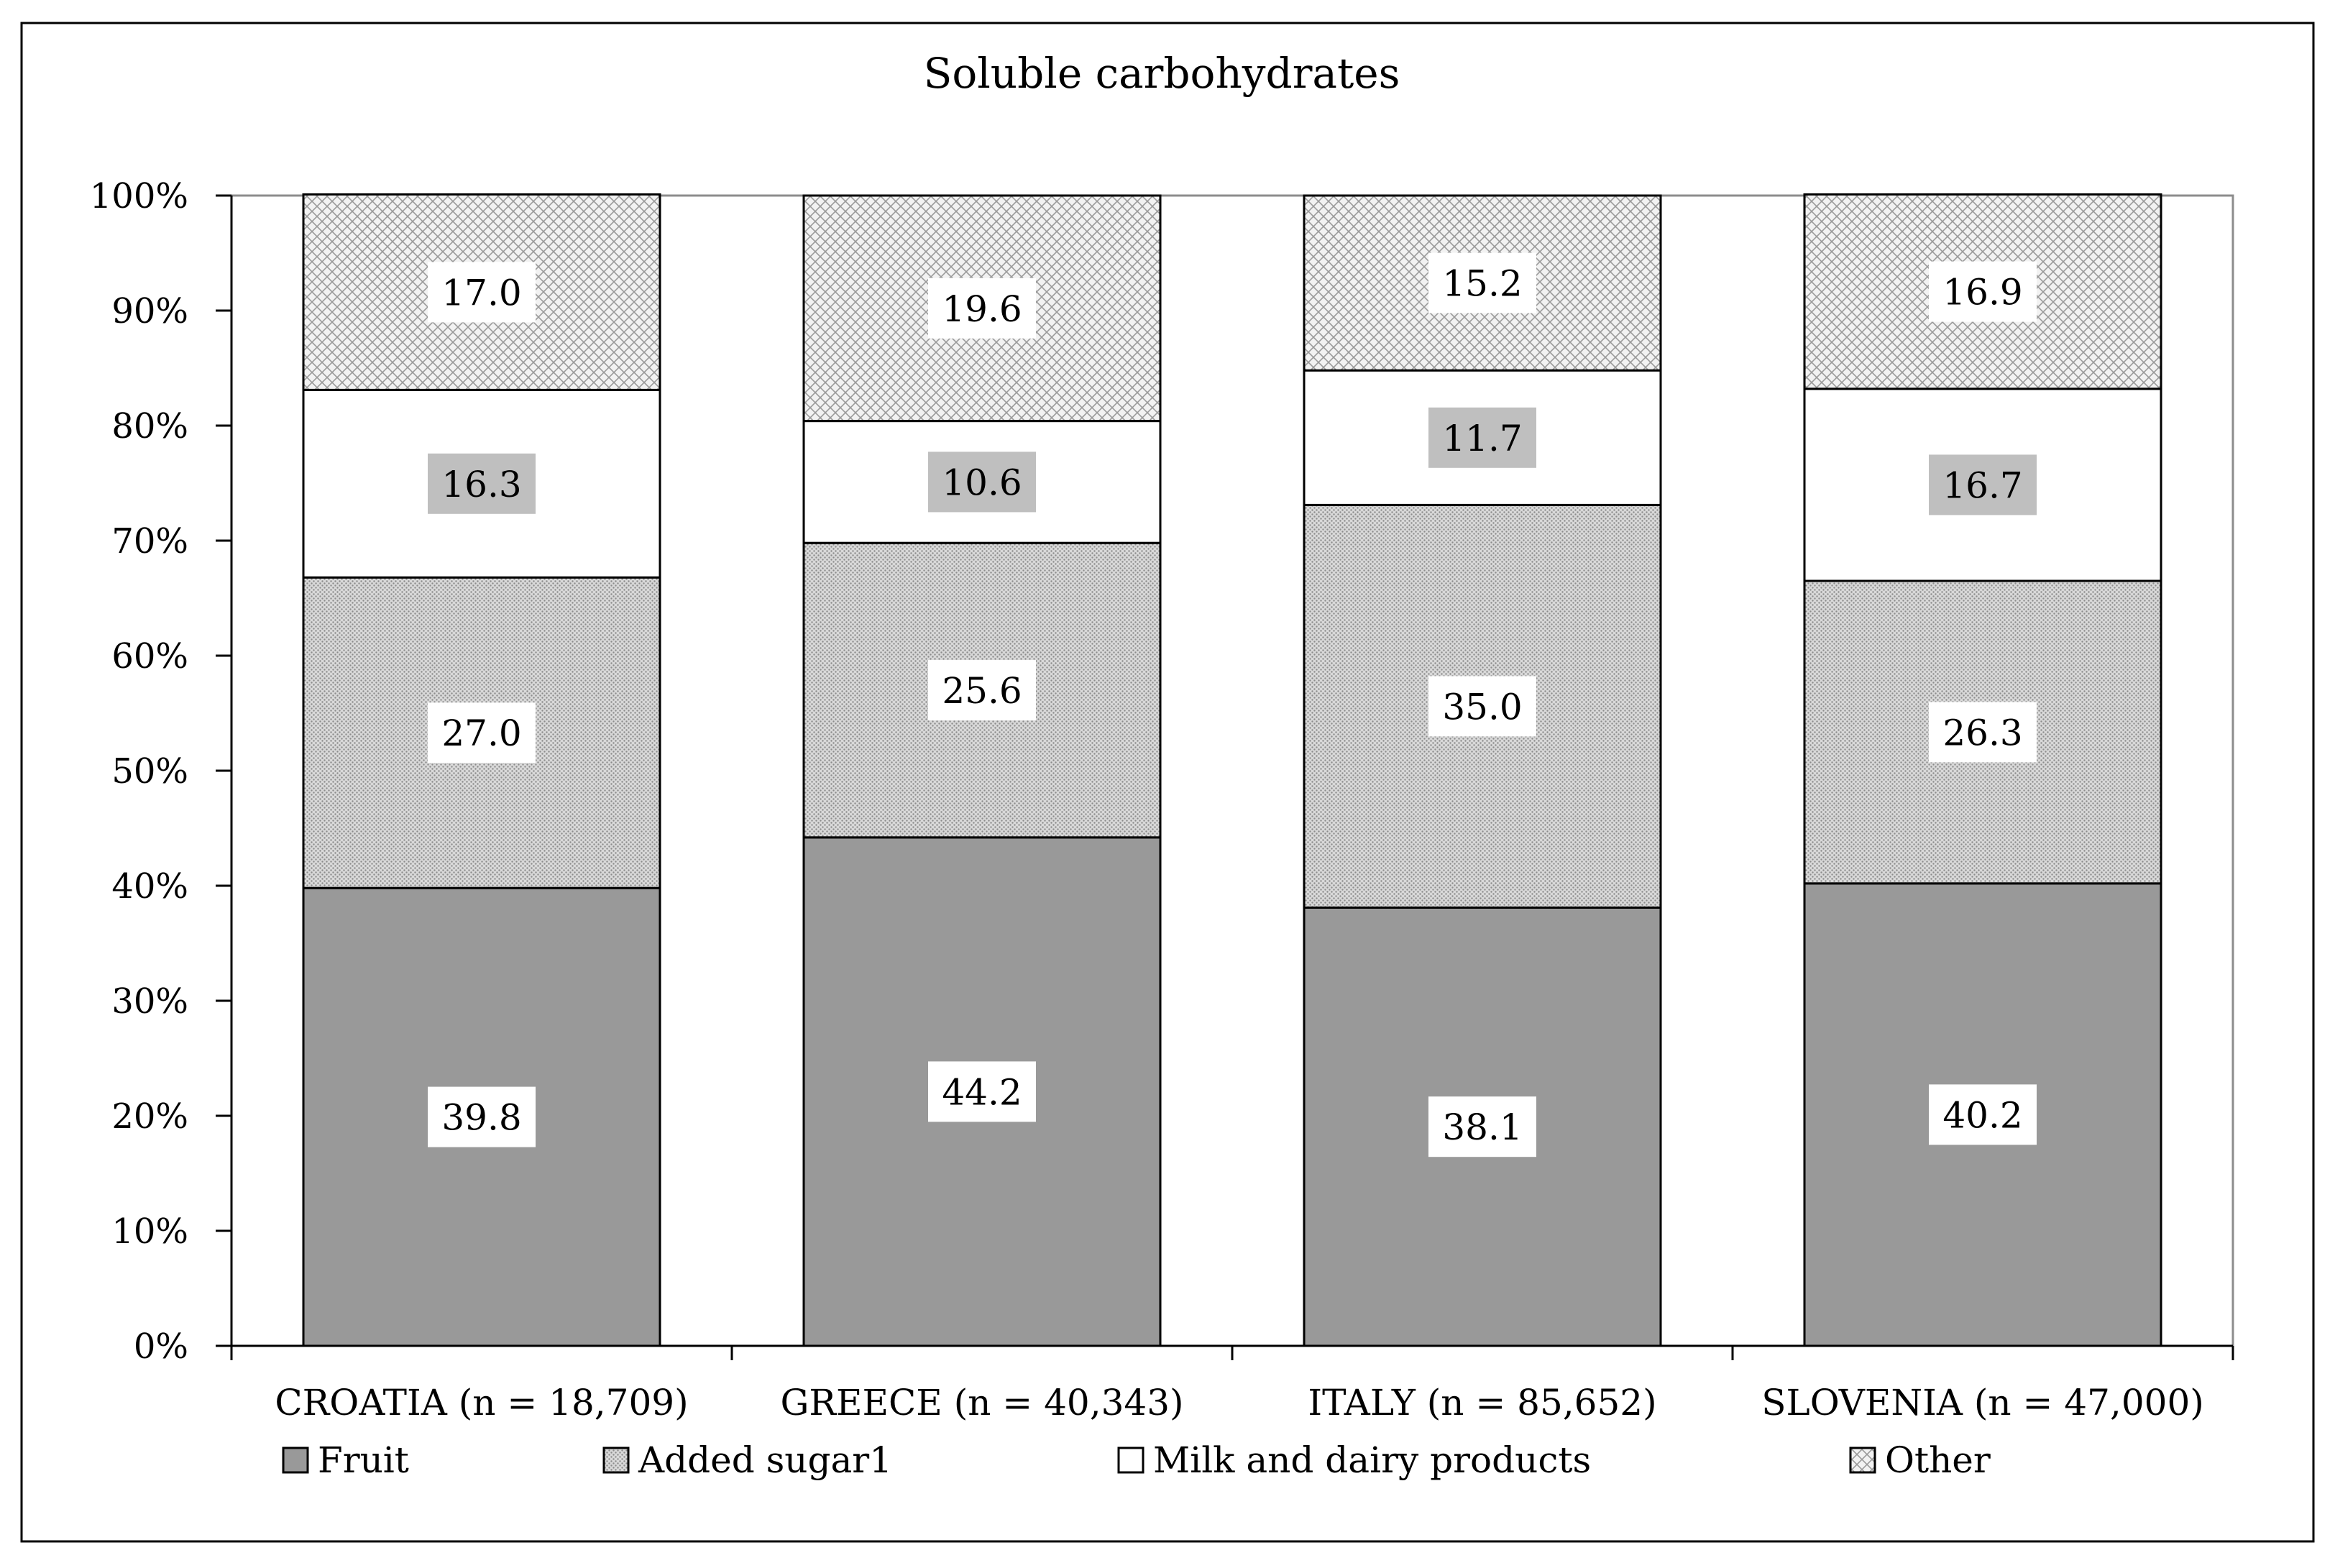 The image size is (2335, 1568). I want to click on y-tick-label: 90%, so click(149, 311).